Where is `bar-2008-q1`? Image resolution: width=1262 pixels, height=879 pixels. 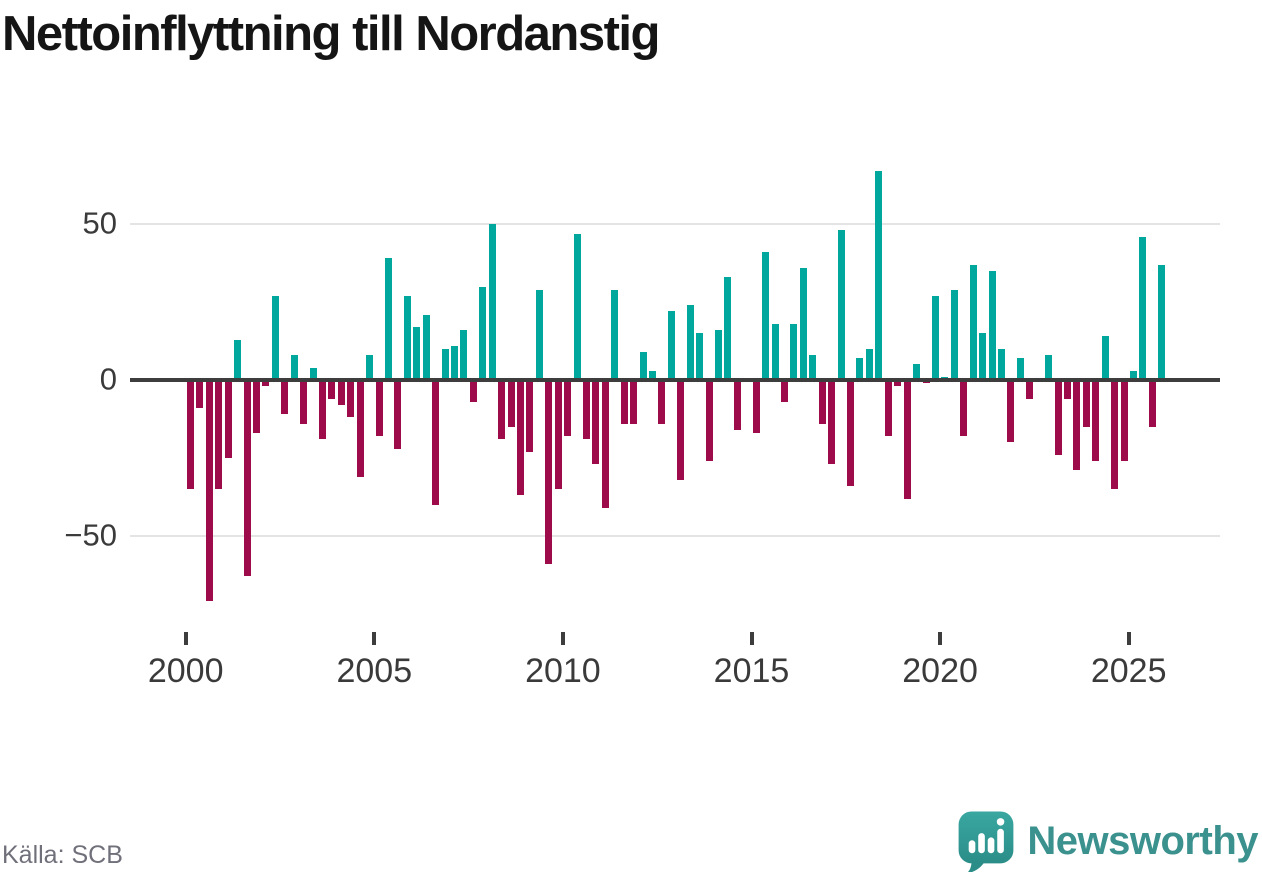
bar-2008-q1 is located at coordinates (492, 302).